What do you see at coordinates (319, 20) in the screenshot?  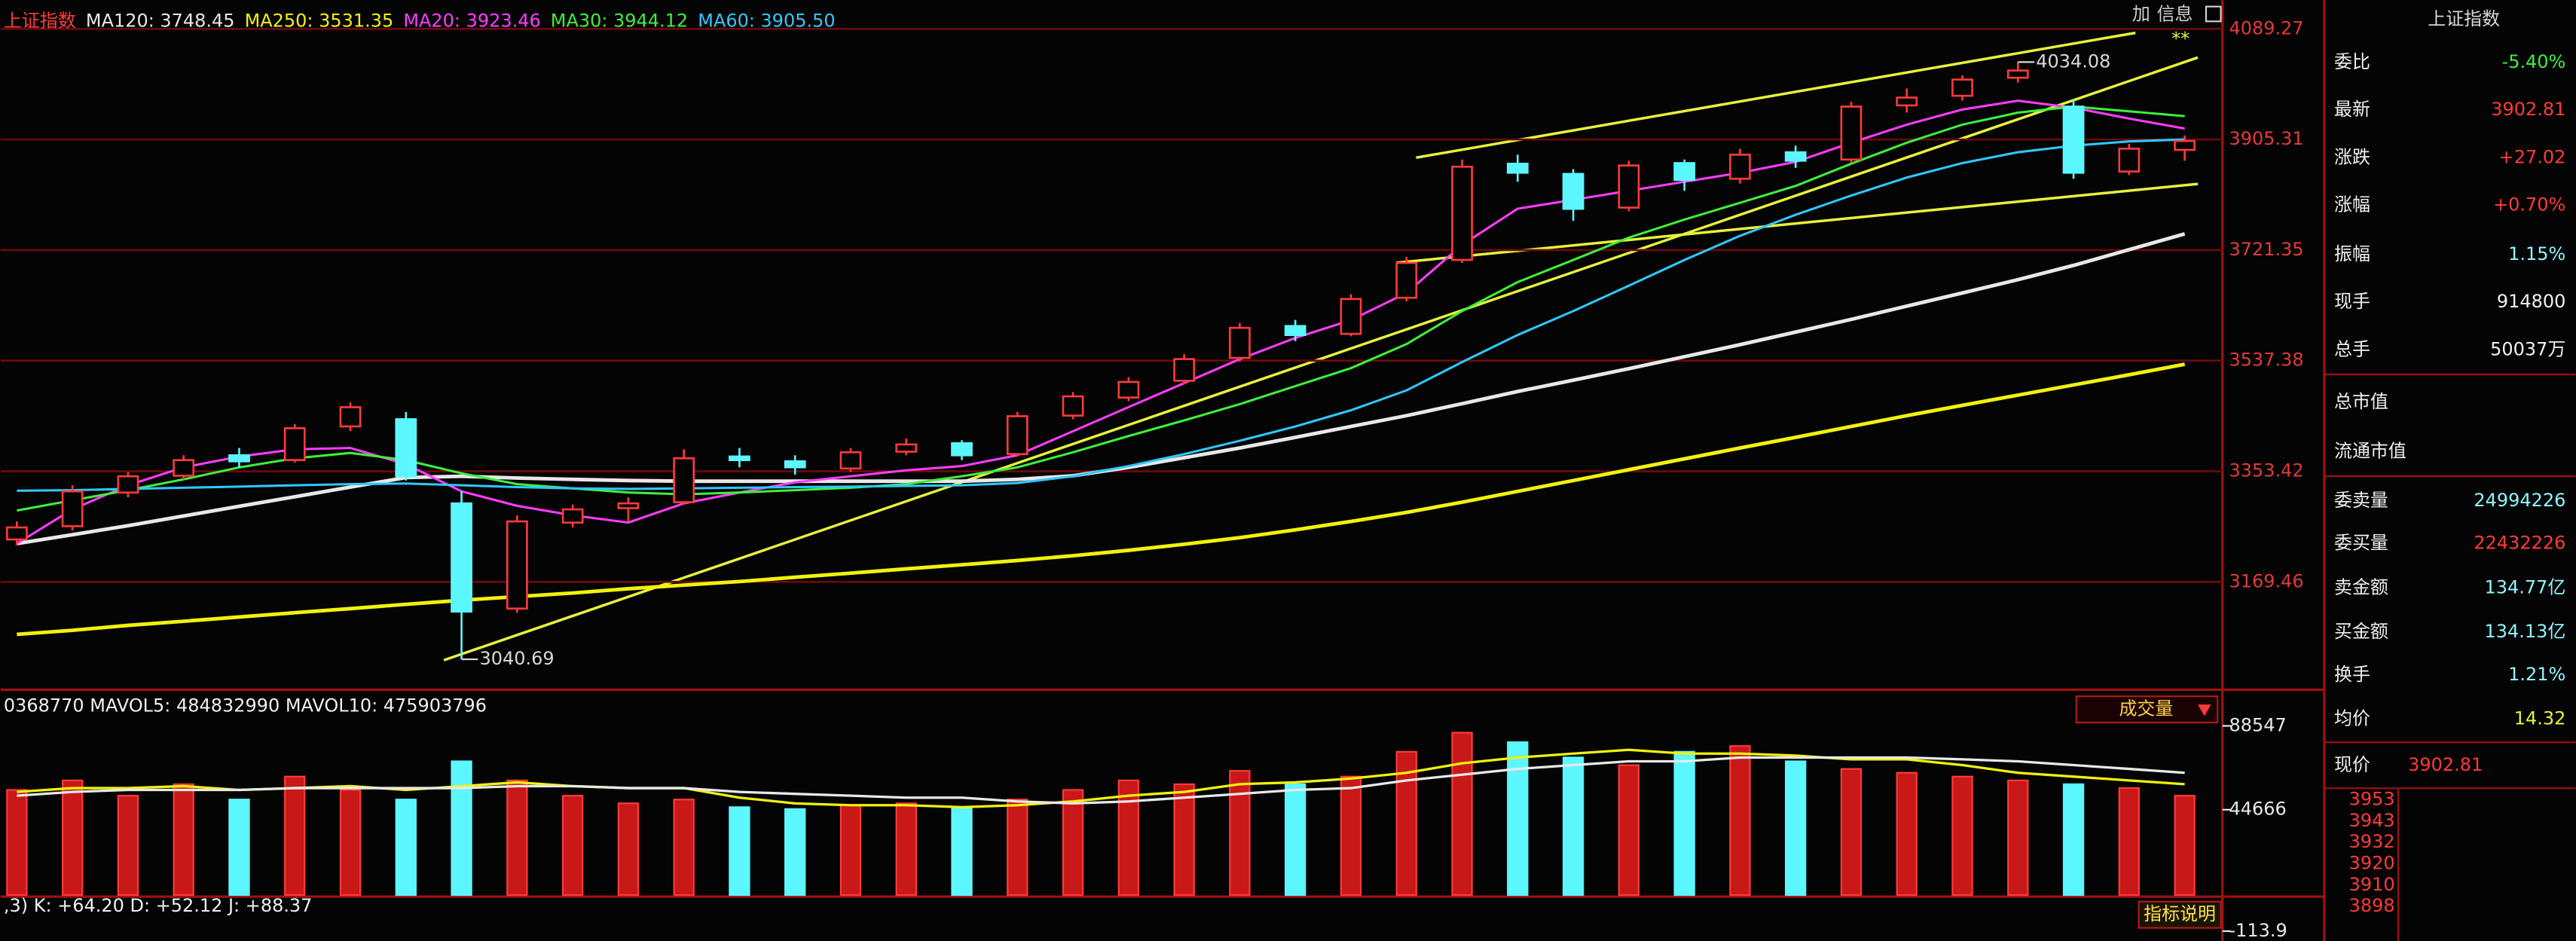 I see `legend-entry: MA250: 3531.35` at bounding box center [319, 20].